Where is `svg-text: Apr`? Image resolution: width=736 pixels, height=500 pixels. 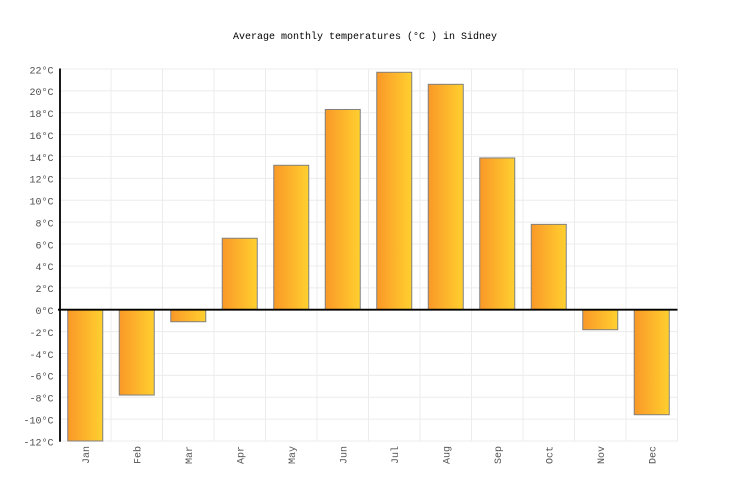 svg-text: Apr is located at coordinates (242, 455).